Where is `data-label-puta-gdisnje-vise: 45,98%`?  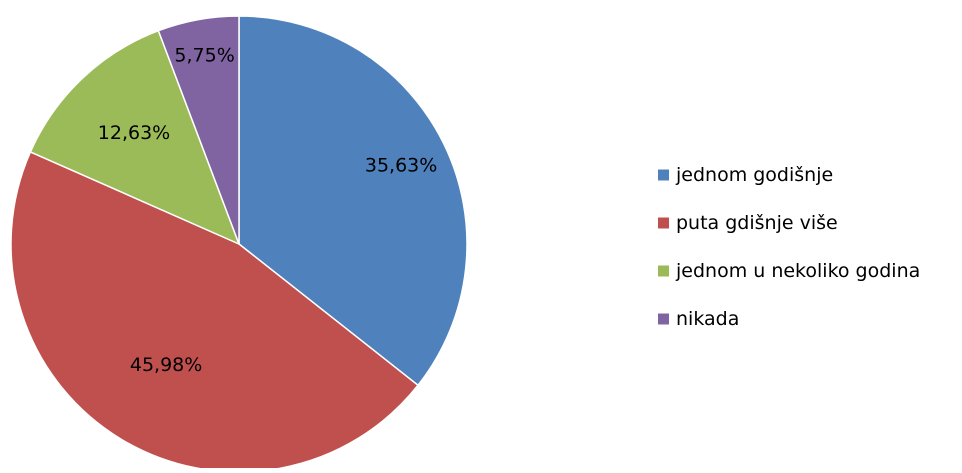 data-label-puta-gdisnje-vise: 45,98% is located at coordinates (166, 365).